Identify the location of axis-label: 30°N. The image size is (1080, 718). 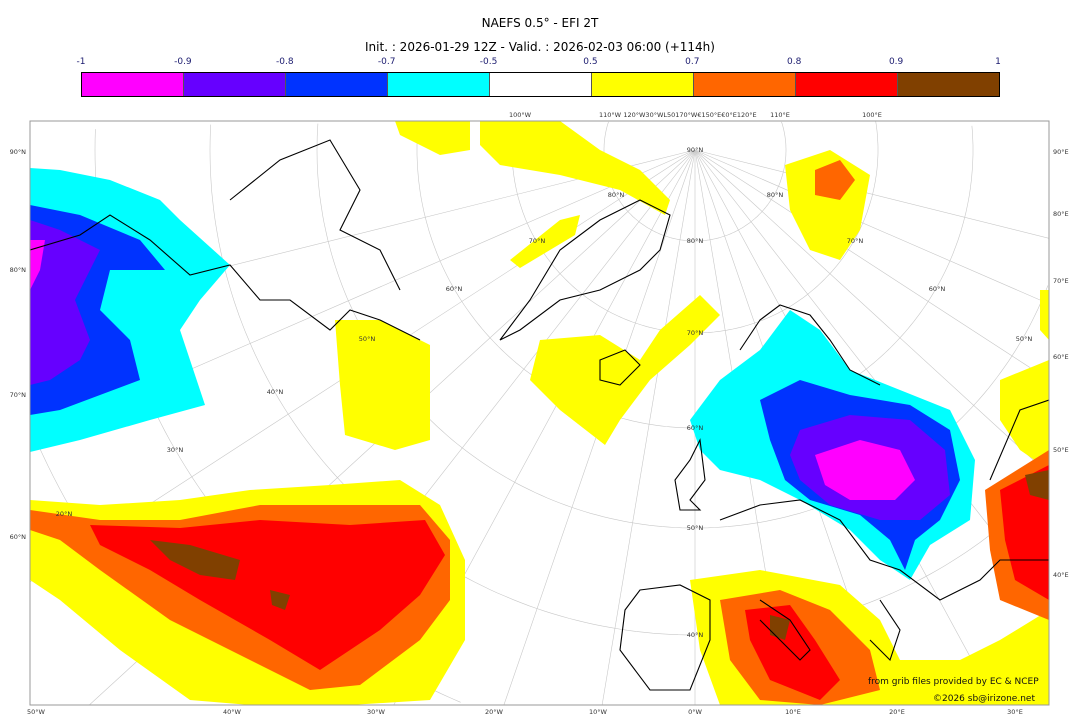
(175, 450).